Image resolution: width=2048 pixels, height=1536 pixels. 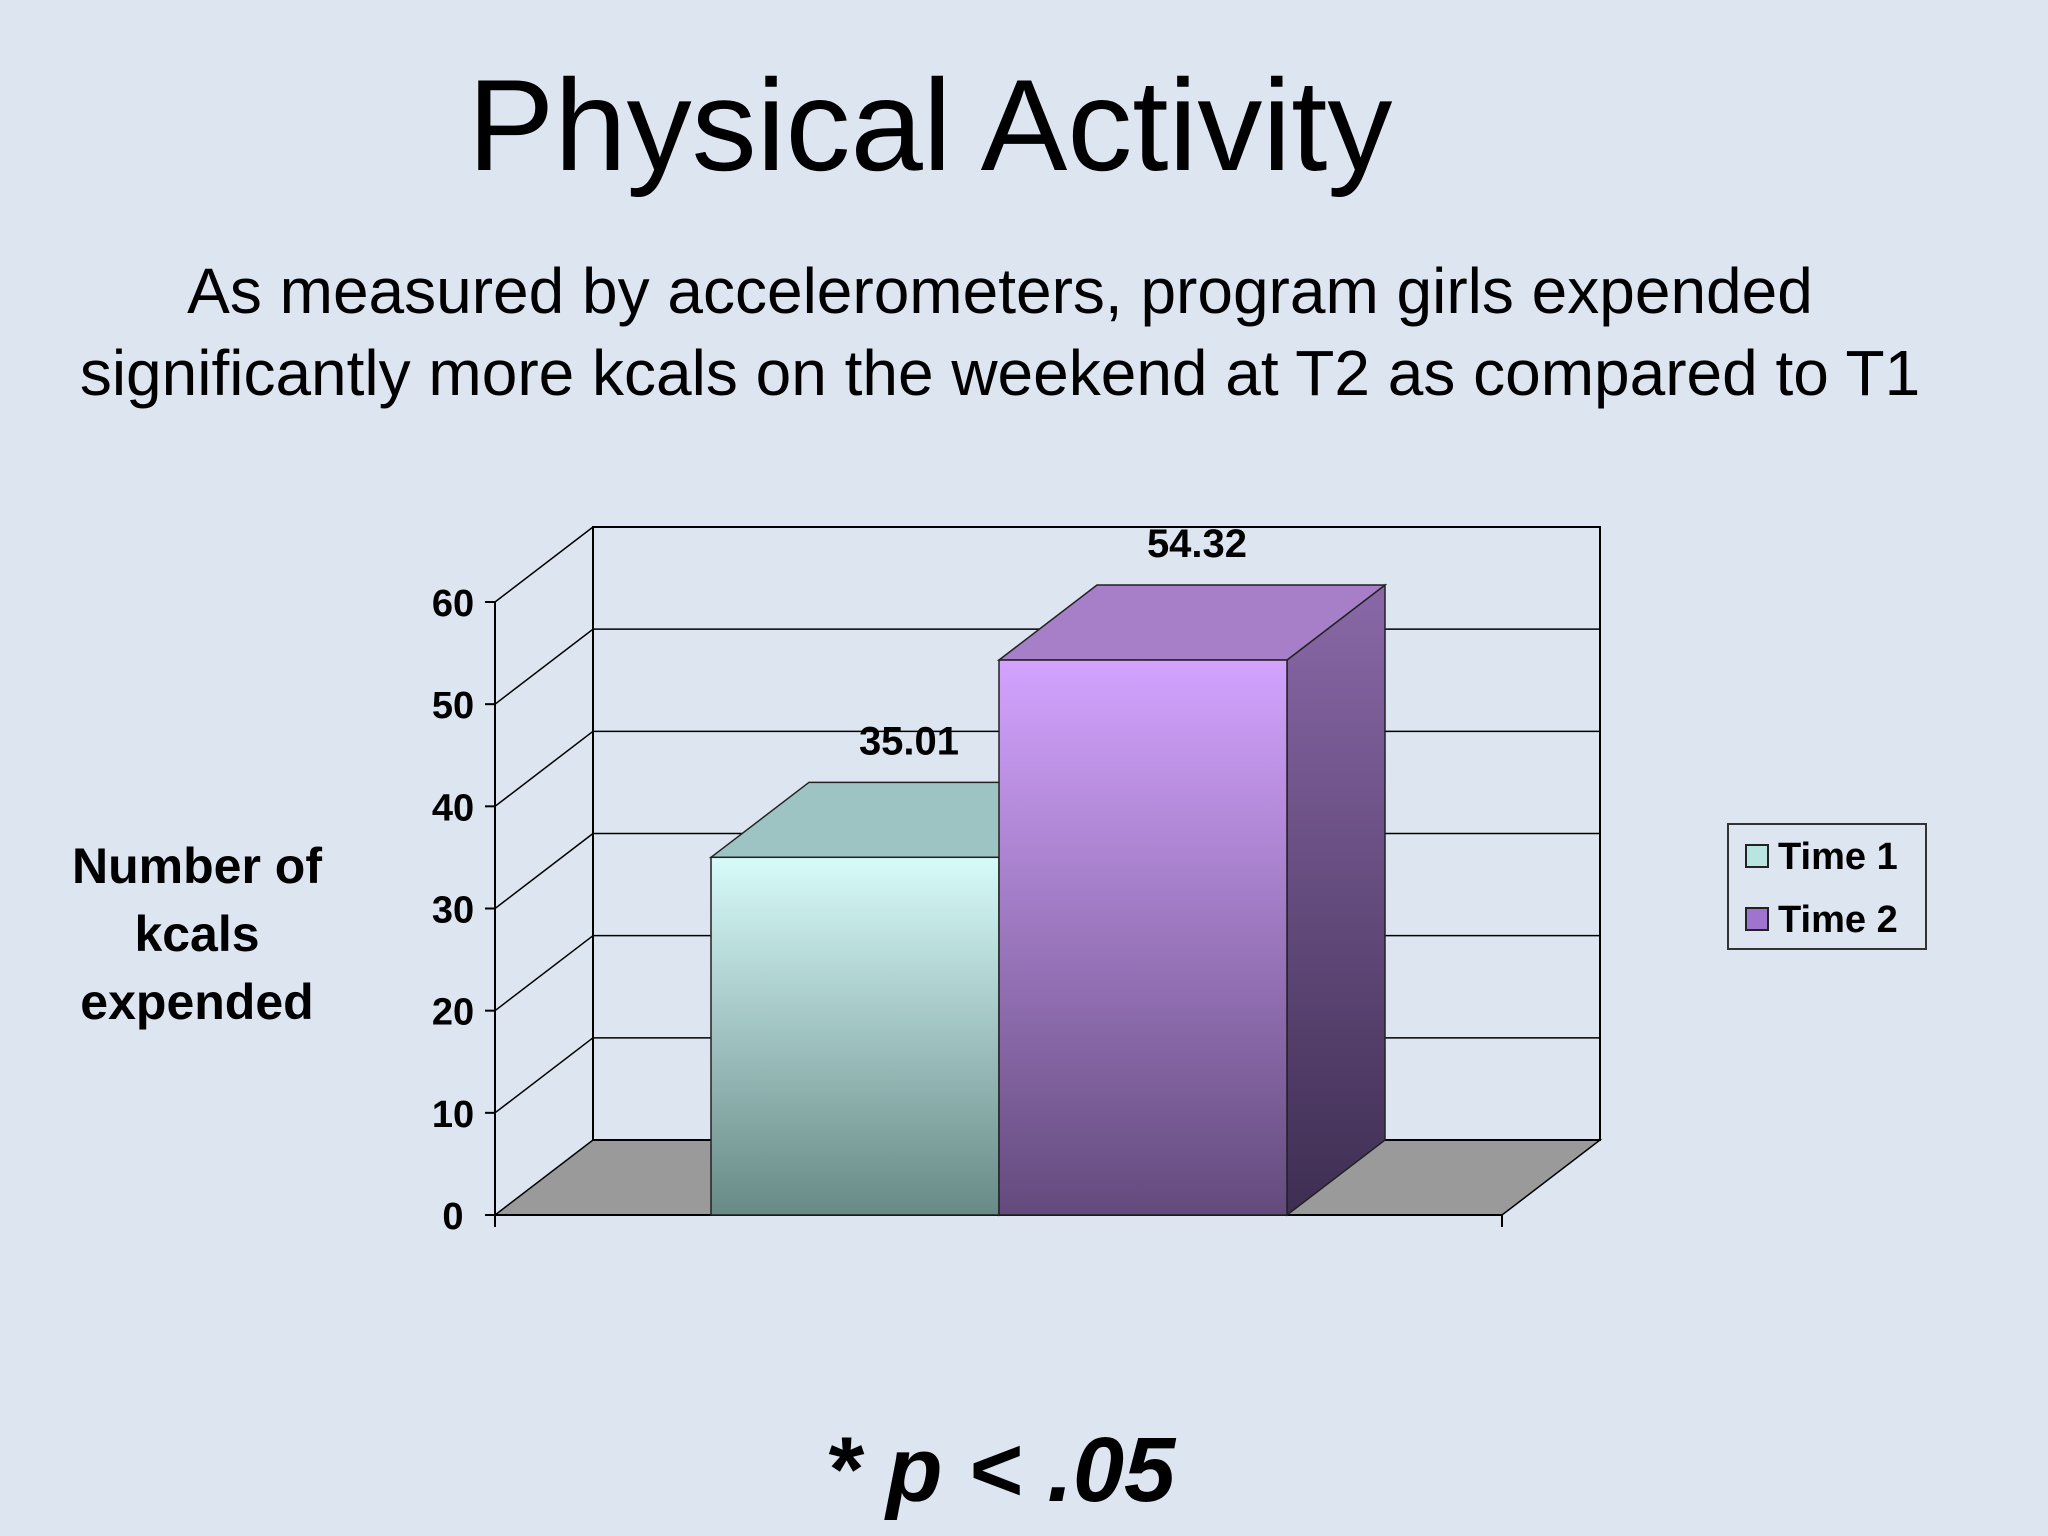 I want to click on y-axis-title-line-2: kcals, so click(x=197, y=934).